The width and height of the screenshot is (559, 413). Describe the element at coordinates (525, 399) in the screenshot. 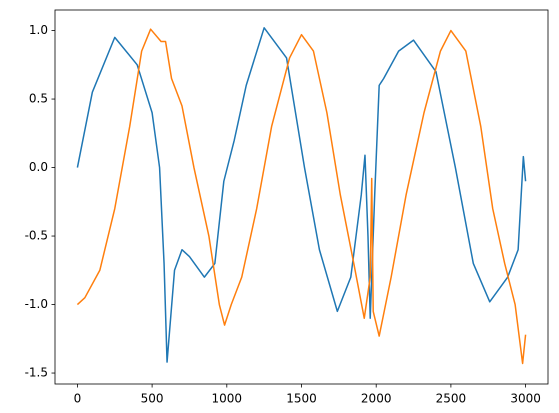

I see `x-tick-label: 3000` at that location.